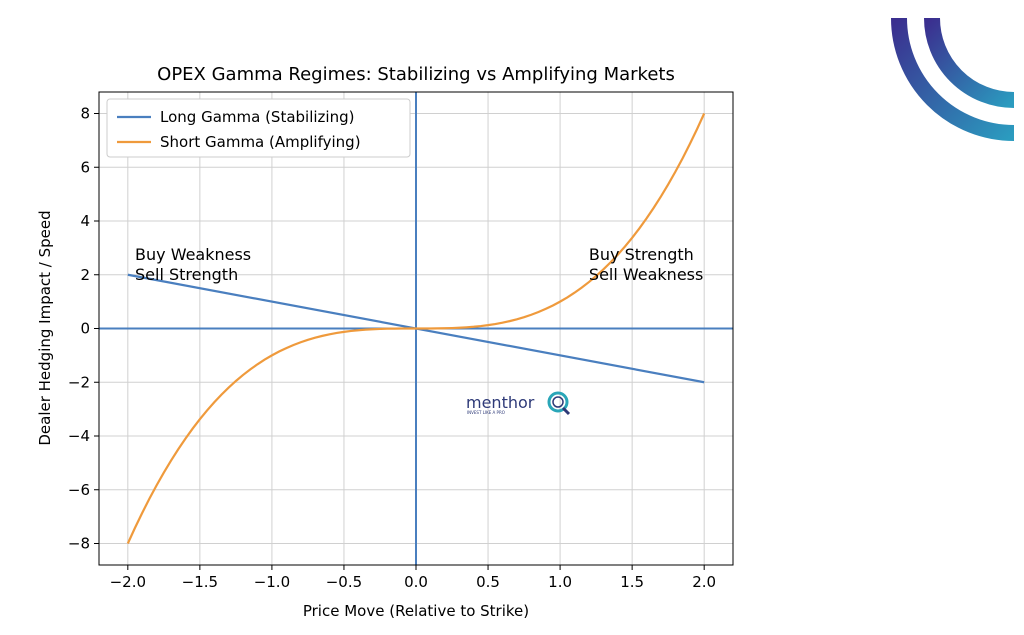 This screenshot has width=1024, height=635. What do you see at coordinates (186, 274) in the screenshot?
I see `annotation-text: Sell Strength` at bounding box center [186, 274].